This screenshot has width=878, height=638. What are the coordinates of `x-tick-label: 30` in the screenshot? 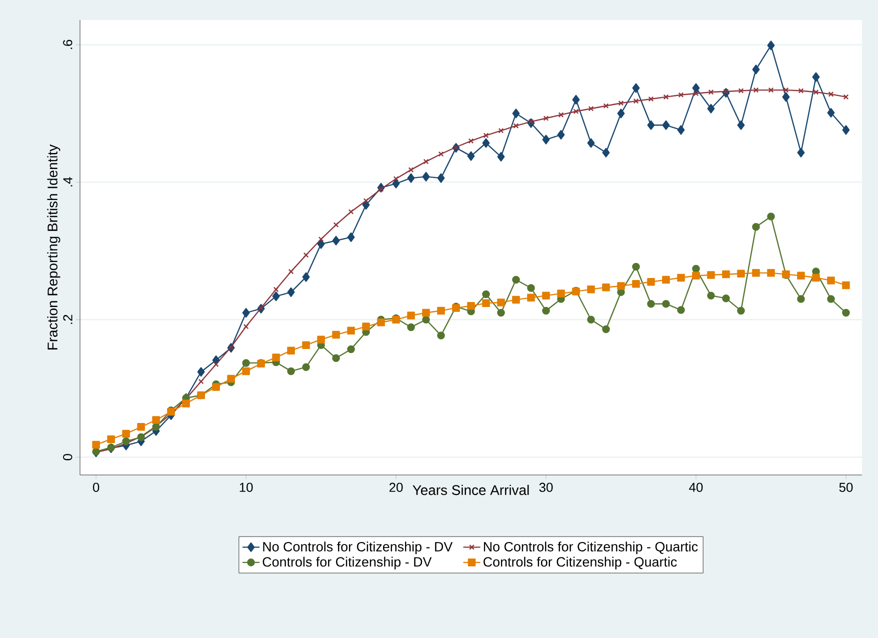 It's located at (546, 487).